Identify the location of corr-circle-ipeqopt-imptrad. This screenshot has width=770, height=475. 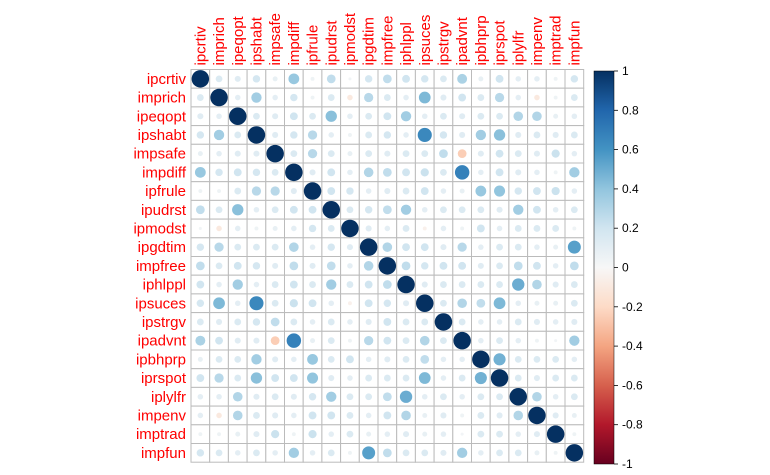
(556, 116).